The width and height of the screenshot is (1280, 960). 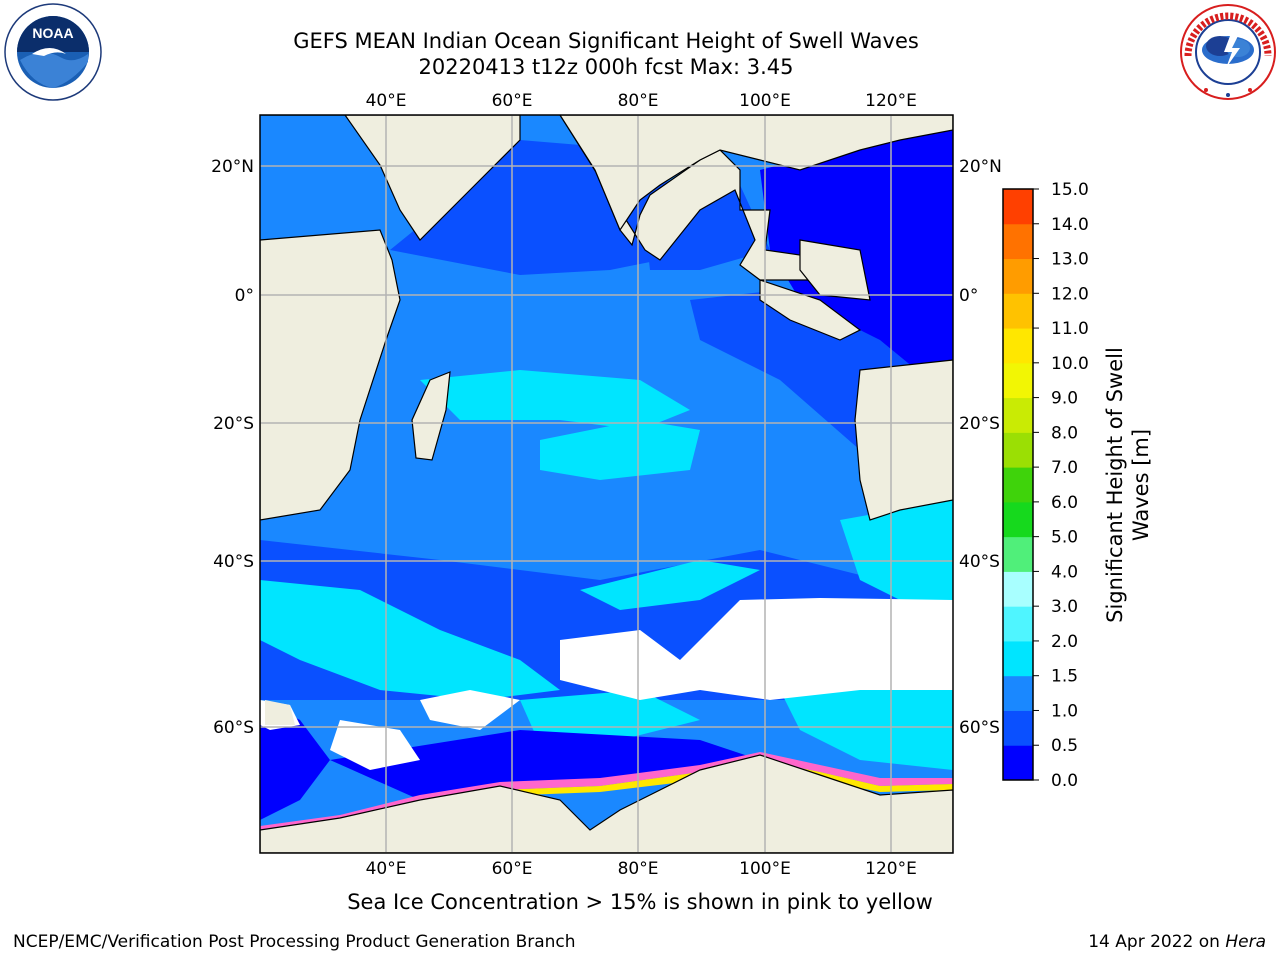 I want to click on footer-host: Hera, so click(x=1245, y=942).